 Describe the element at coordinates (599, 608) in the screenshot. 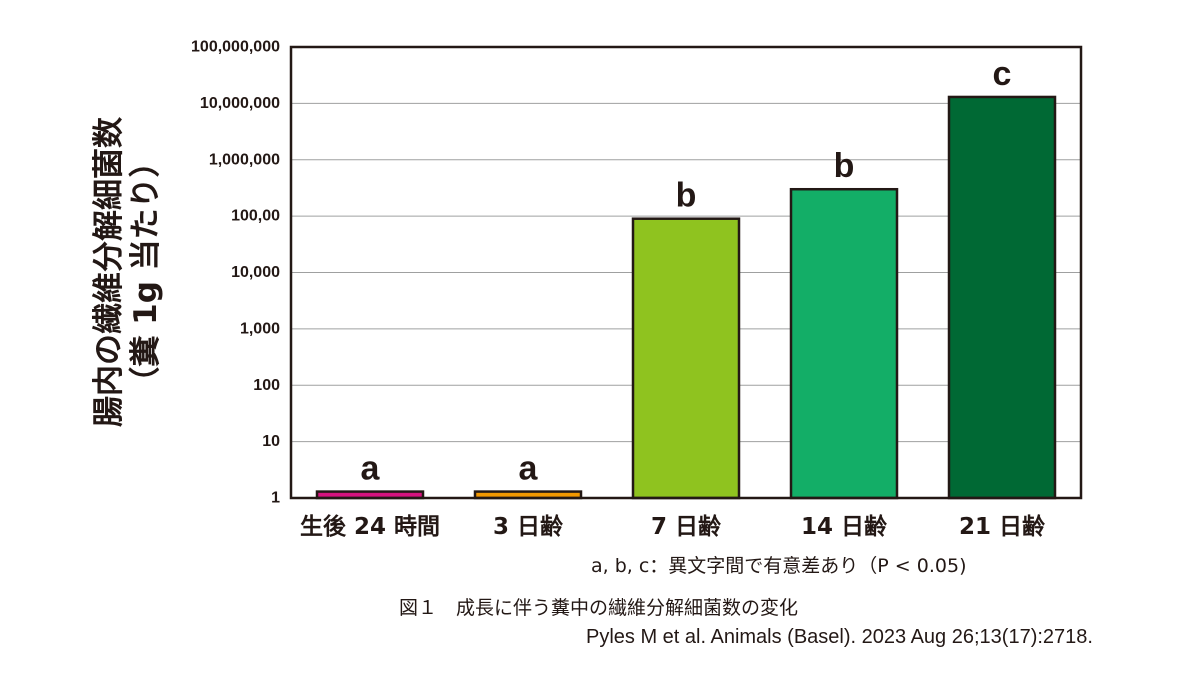

I see `figure-caption: 図１ 成長に伴う糞中の繊維分解細菌数の変化` at that location.